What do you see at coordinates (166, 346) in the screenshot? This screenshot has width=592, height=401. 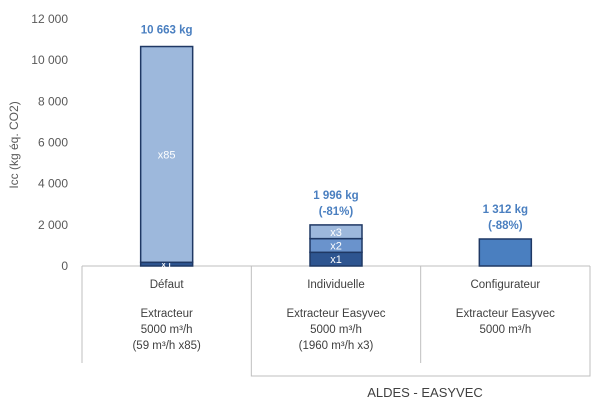 I see `category-description: (59 m³/h x85)` at bounding box center [166, 346].